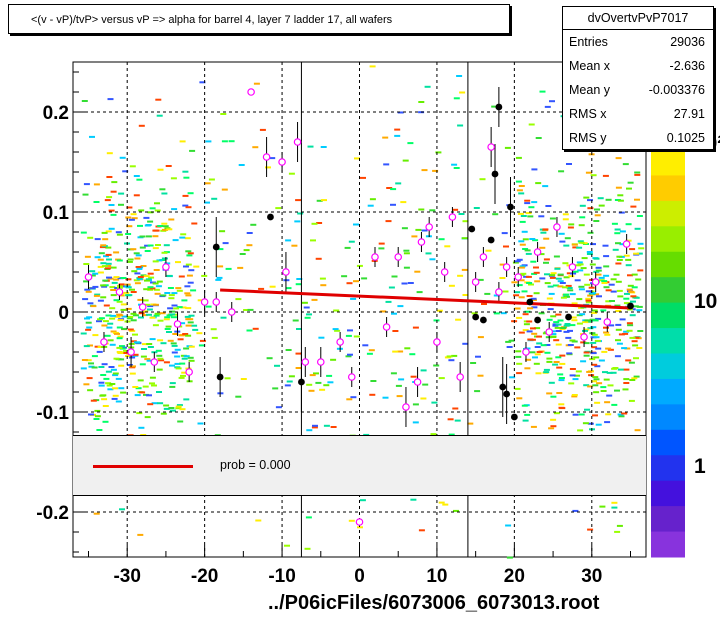  Describe the element at coordinates (668, 239) in the screenshot. I see `color-scale-cell` at that location.